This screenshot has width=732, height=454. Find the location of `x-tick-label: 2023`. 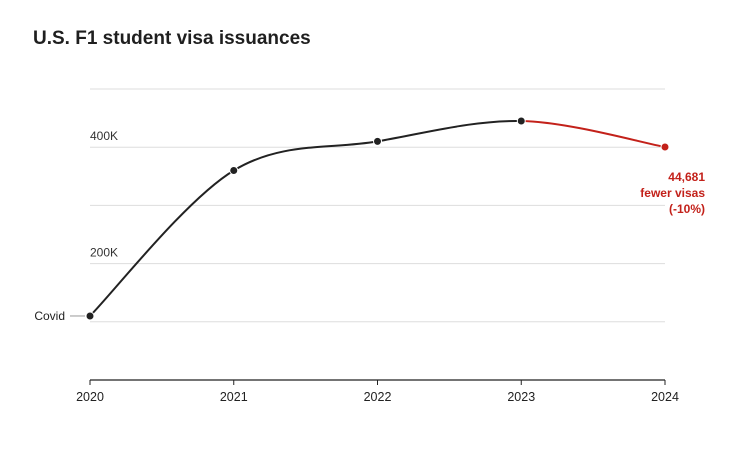

x-tick-label: 2023 is located at coordinates (521, 397).